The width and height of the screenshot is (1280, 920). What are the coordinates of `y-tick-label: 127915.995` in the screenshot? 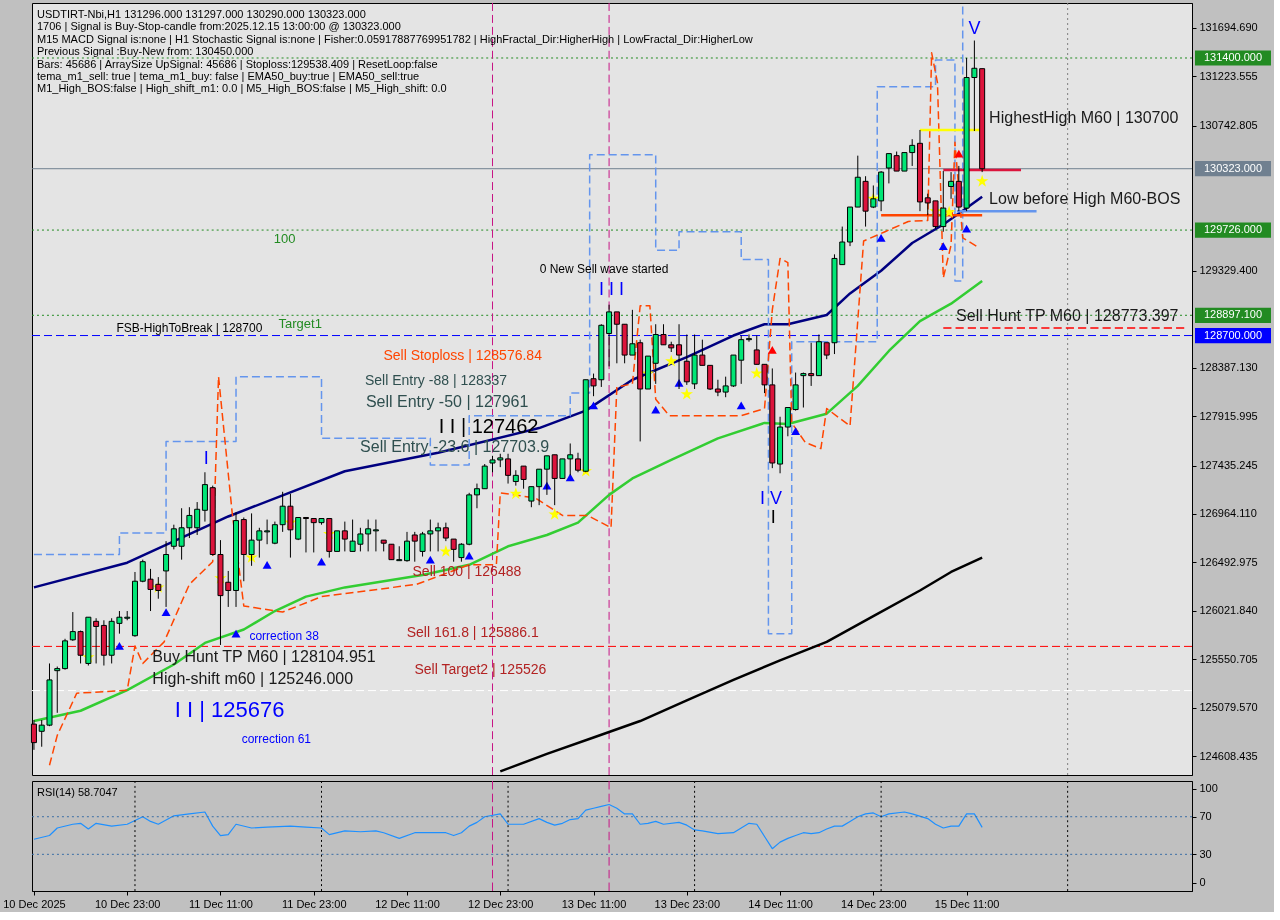 It's located at (1228, 415).